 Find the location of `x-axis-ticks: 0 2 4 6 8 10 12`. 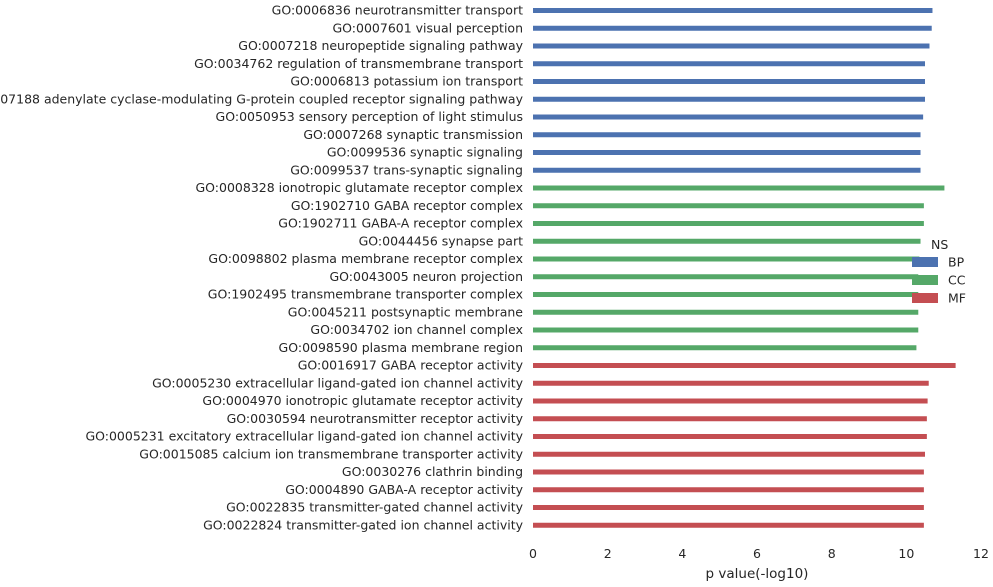

x-axis-ticks: 0 2 4 6 8 10 12 is located at coordinates (759, 553).